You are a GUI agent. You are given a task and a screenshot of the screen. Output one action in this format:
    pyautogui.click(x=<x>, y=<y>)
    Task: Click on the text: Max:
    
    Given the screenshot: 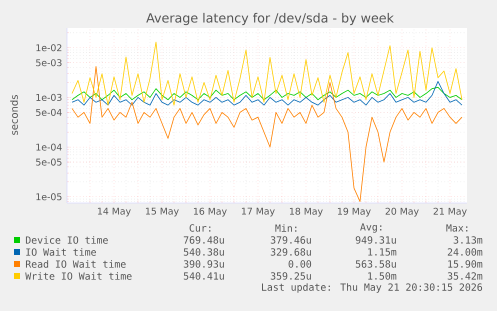 What is the action you would take?
    pyautogui.click(x=457, y=228)
    